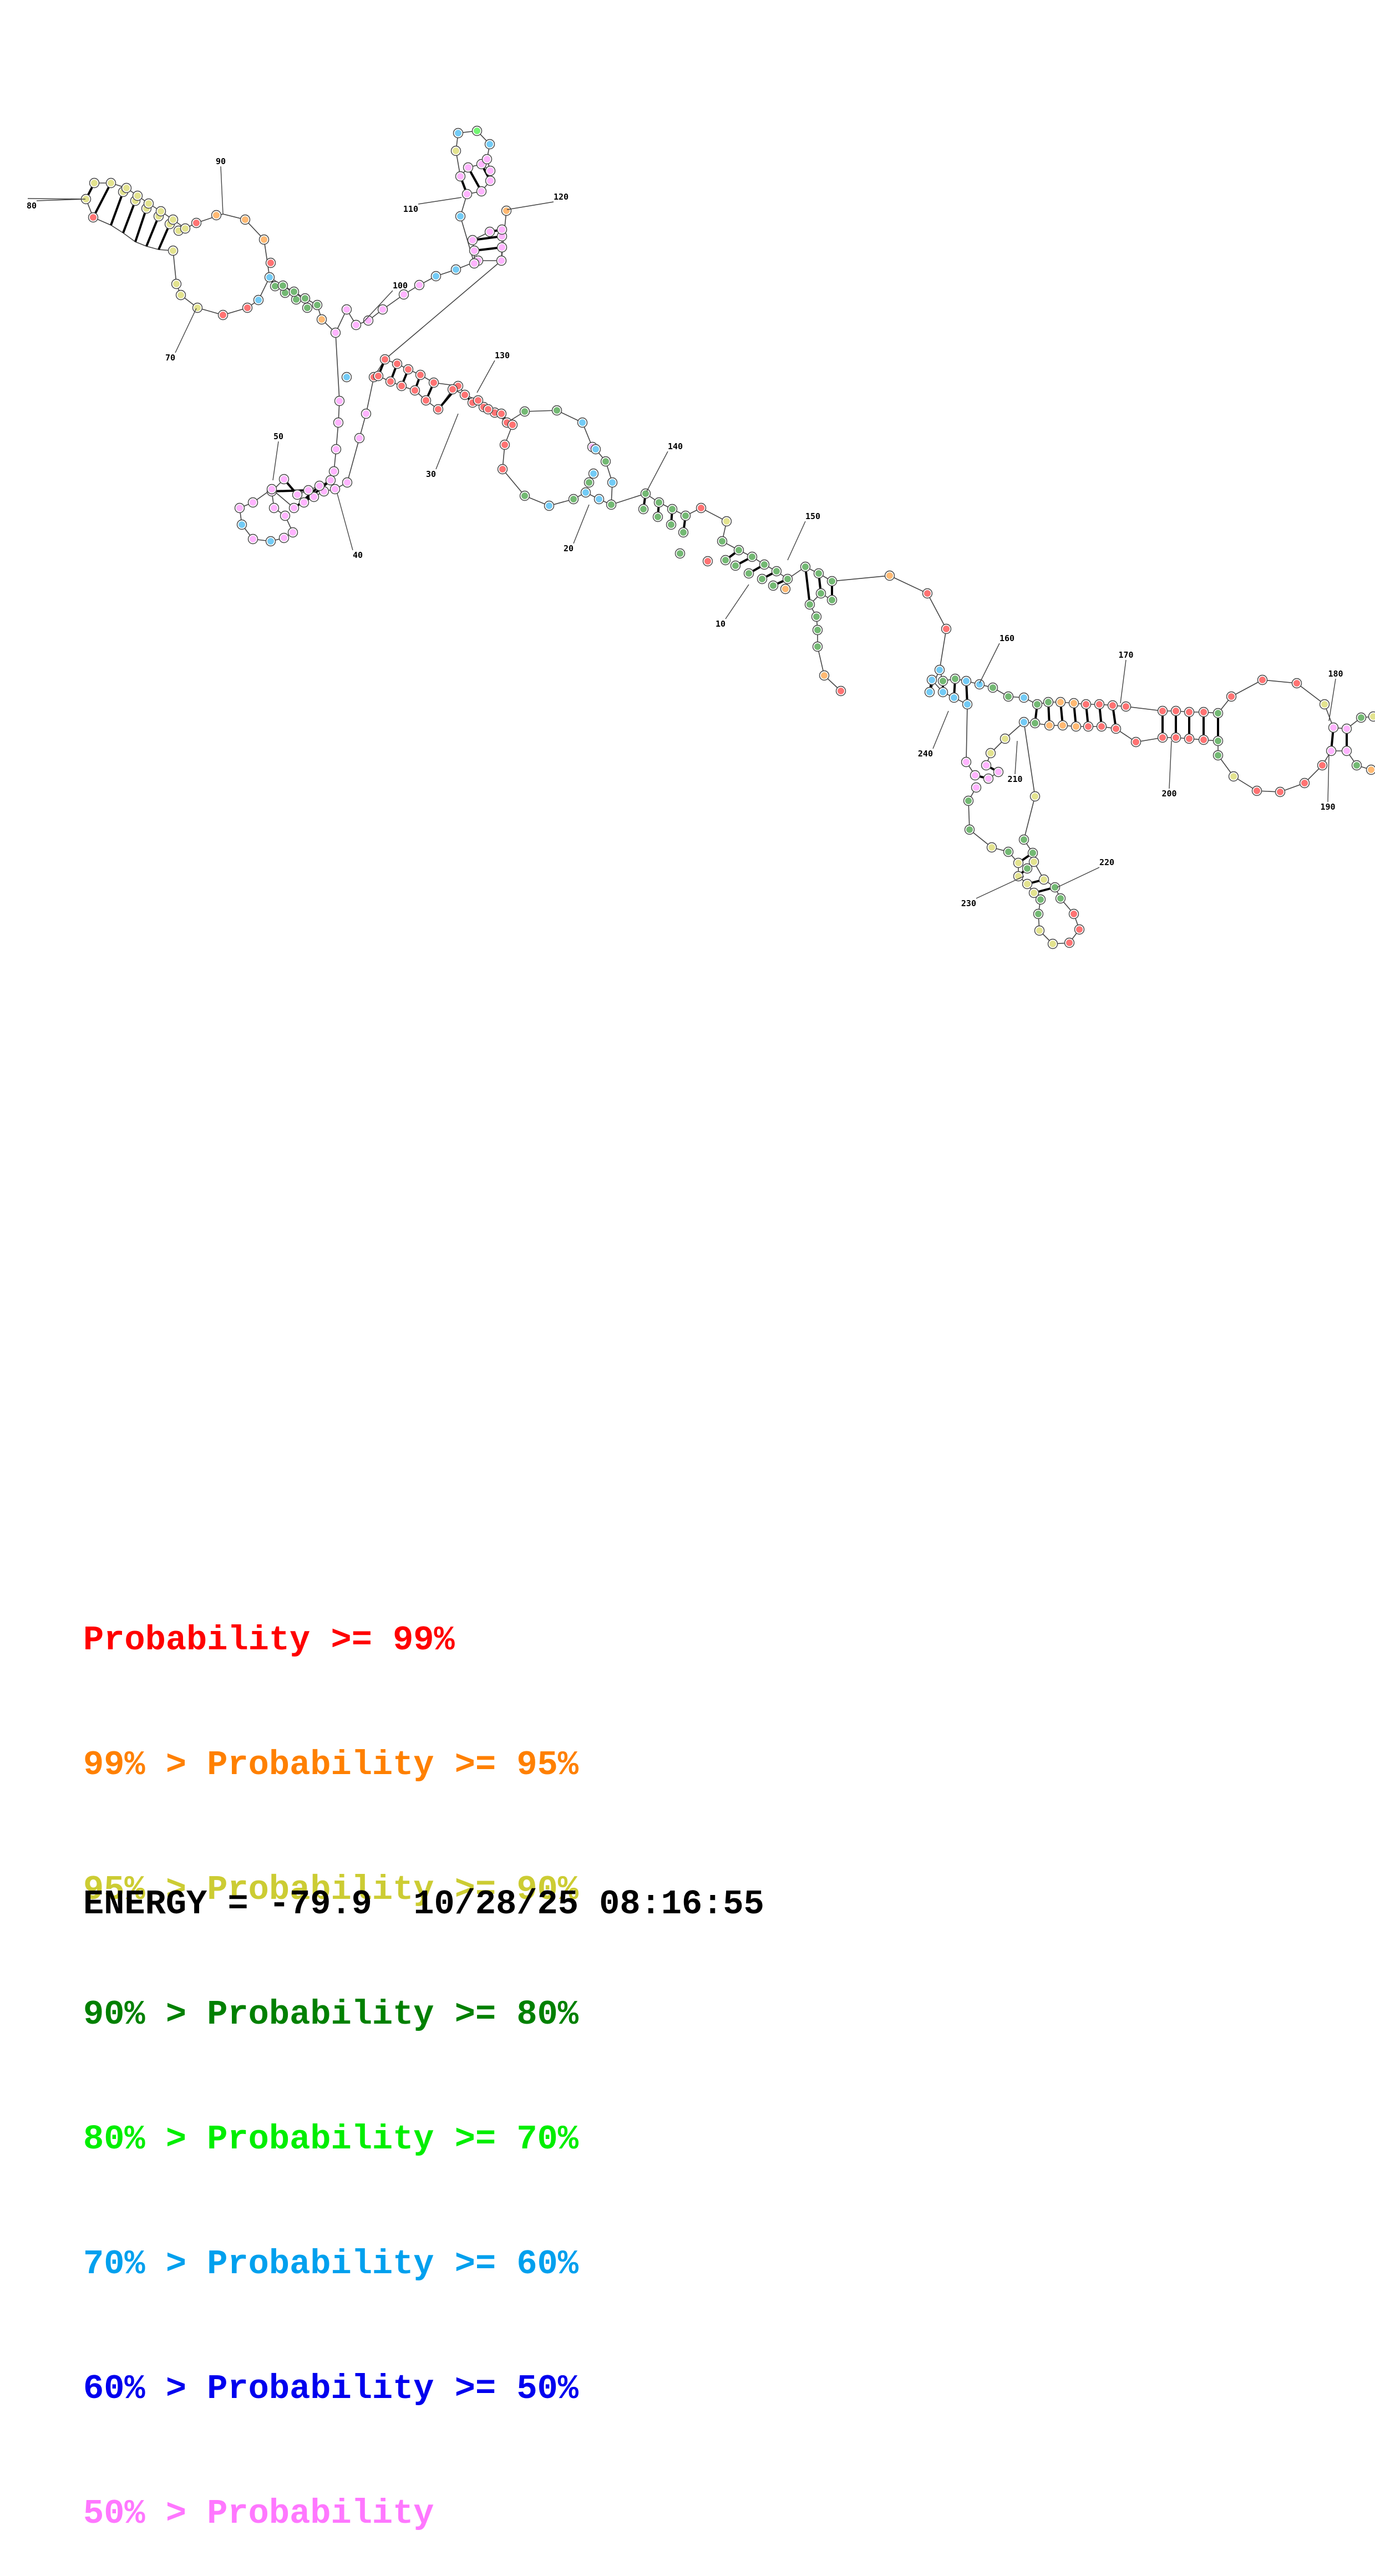  What do you see at coordinates (925, 754) in the screenshot?
I see `position-label: 240` at bounding box center [925, 754].